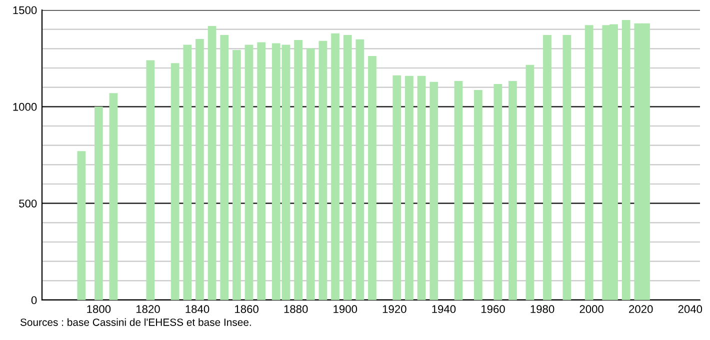 This screenshot has width=710, height=340. What do you see at coordinates (296, 309) in the screenshot?
I see `x-tick-label: 1880` at bounding box center [296, 309].